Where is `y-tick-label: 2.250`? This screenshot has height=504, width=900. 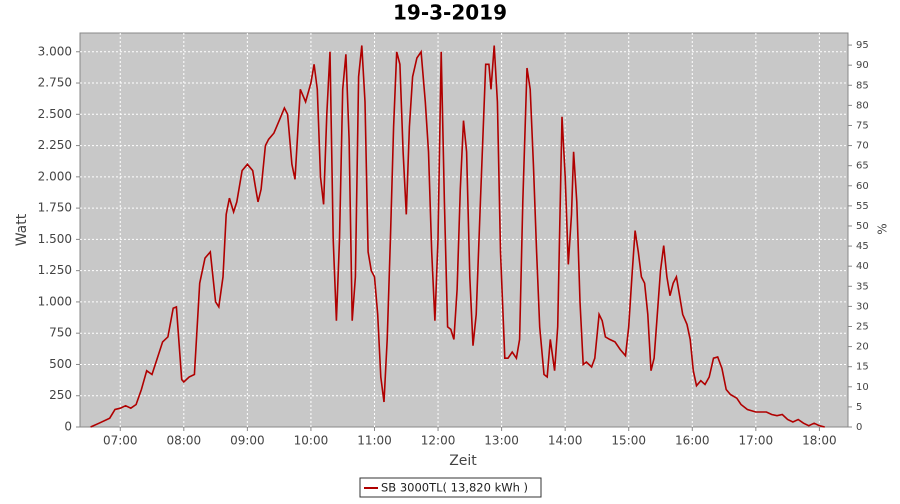 y-tick-label: 2.250 is located at coordinates (55, 145).